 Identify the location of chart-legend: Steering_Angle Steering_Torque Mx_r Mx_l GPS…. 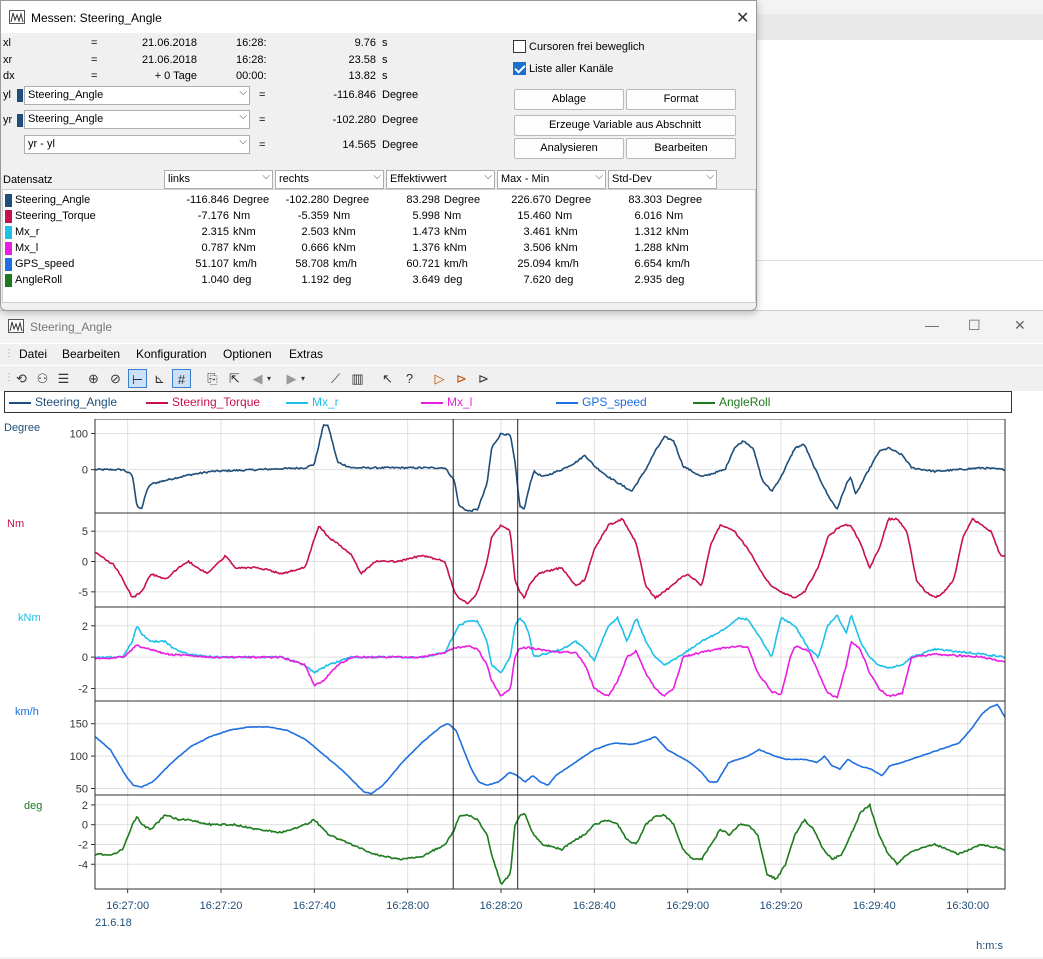
(508, 402).